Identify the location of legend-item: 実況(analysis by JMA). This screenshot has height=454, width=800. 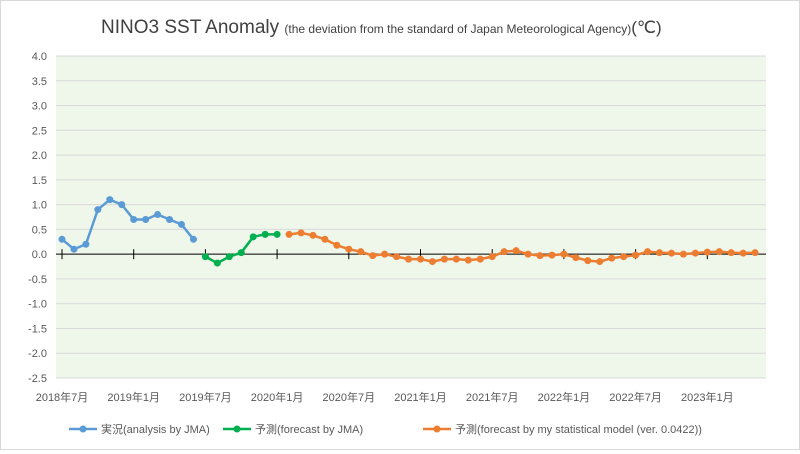
(139, 429).